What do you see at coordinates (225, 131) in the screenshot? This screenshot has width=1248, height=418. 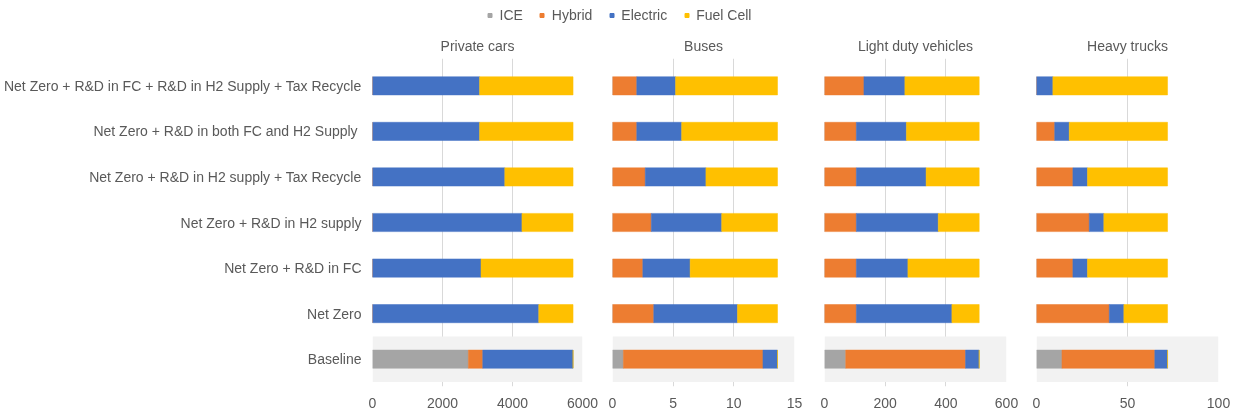 I see `y-tick-label: Net Zero + R&D in both FC and H2 Supply` at bounding box center [225, 131].